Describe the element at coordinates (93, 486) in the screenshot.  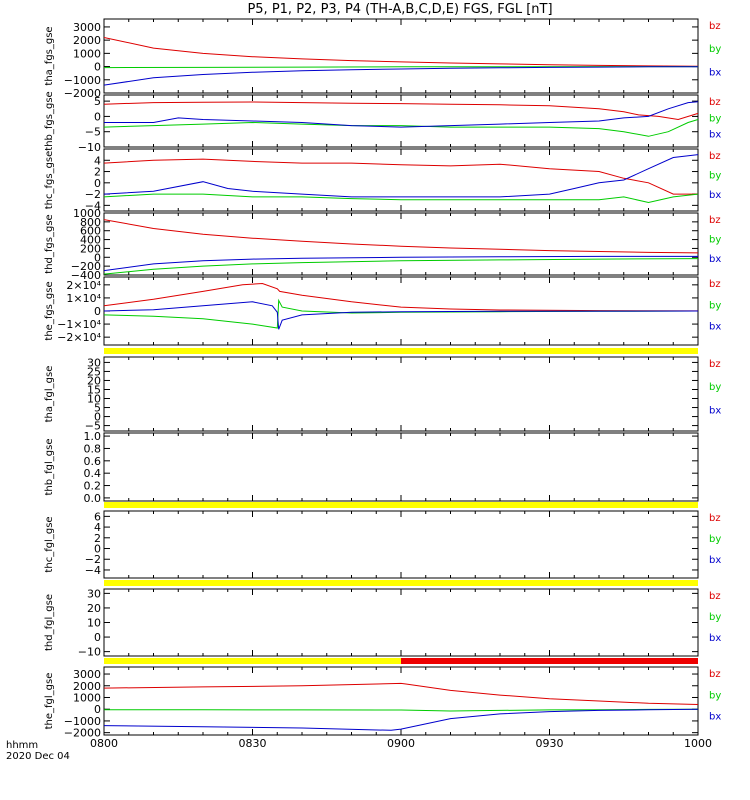
I see `y-tick-label: 0.2` at that location.